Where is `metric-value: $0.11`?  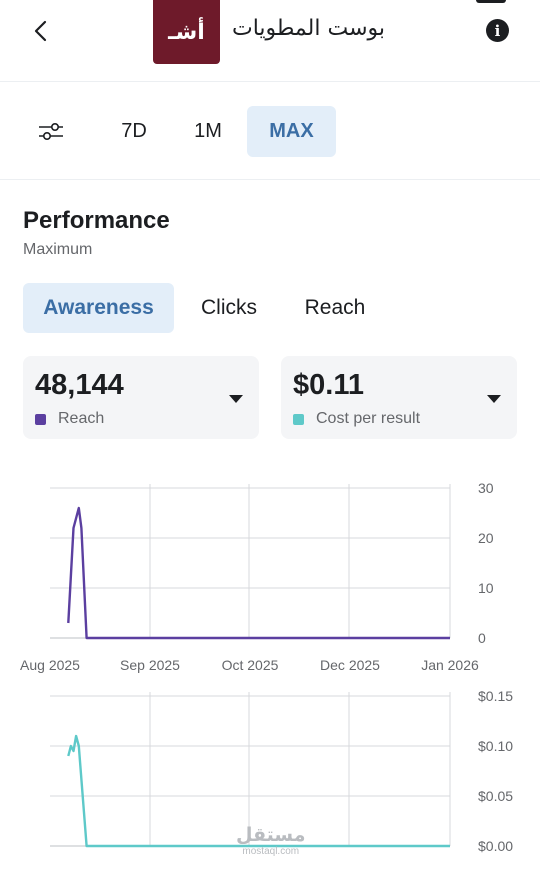 metric-value: $0.11 is located at coordinates (328, 385).